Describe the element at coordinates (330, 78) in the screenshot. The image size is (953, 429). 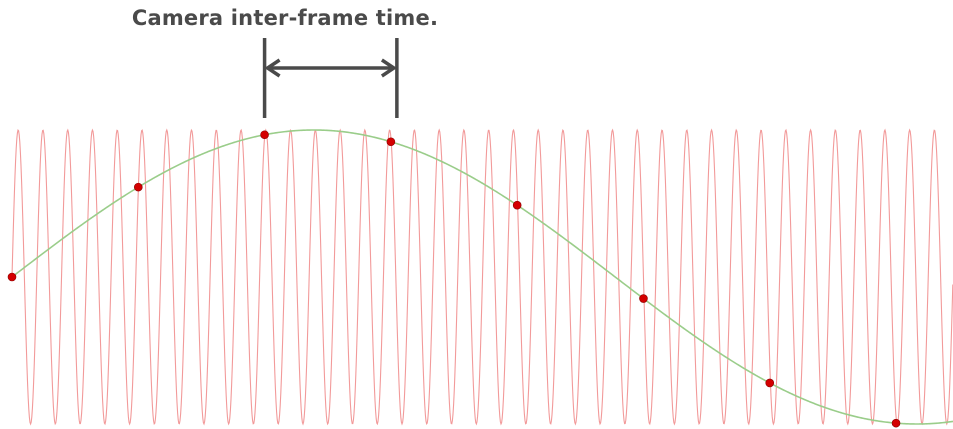
I see `inter-frame-bracket` at that location.